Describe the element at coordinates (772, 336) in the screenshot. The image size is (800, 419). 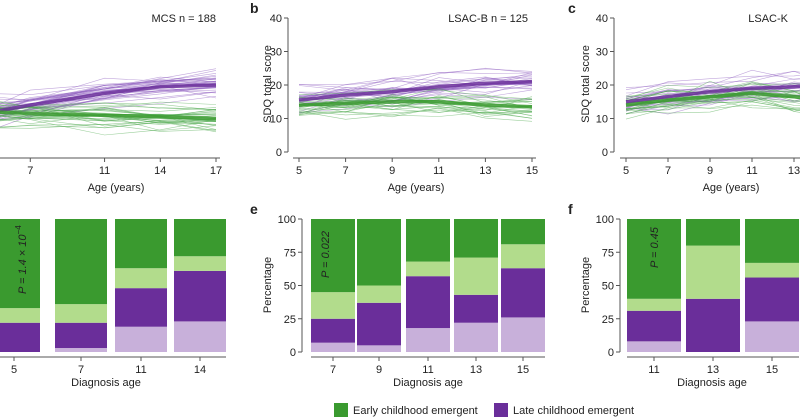
I see `panel-f-bar-15-late-light` at that location.